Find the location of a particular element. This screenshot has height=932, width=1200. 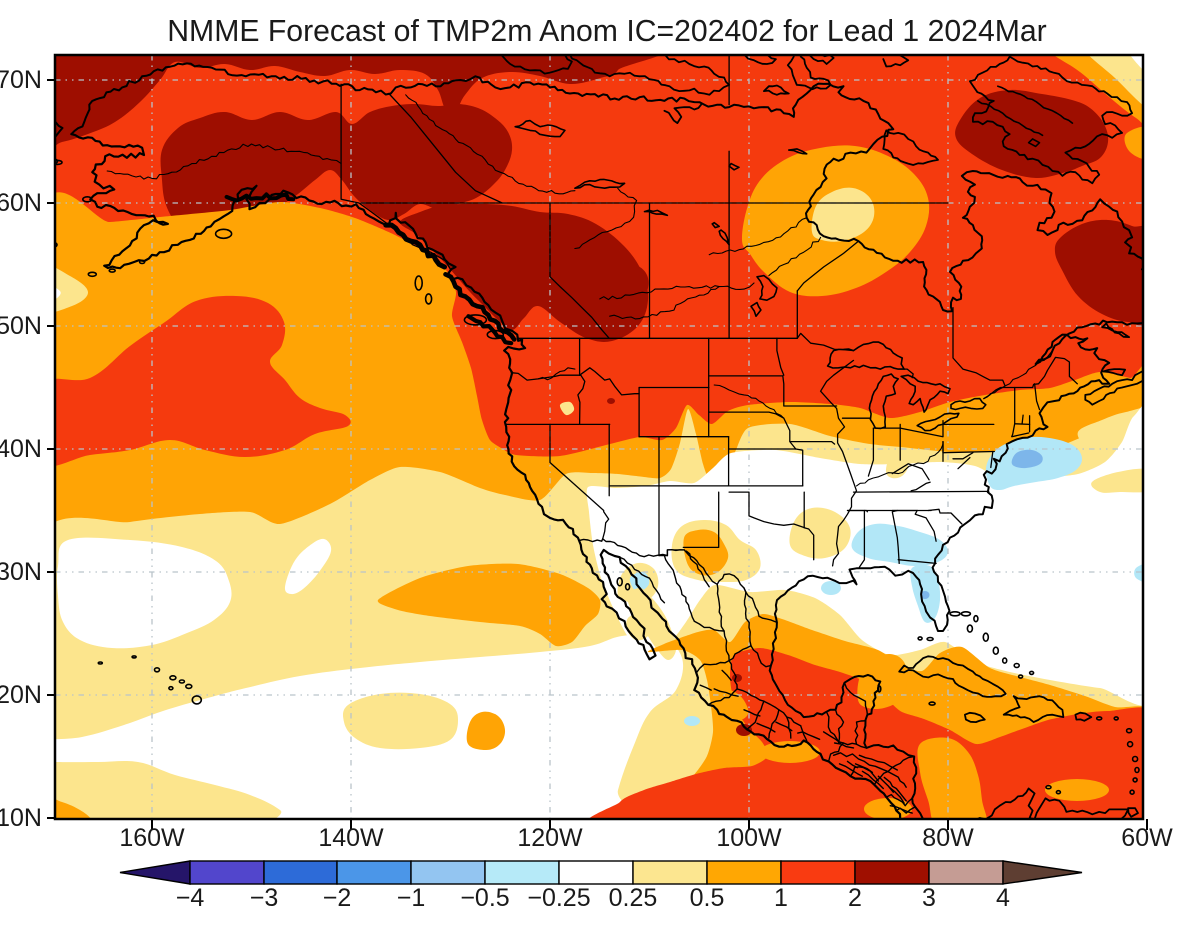

svg-text: 0.5 is located at coordinates (707, 898).